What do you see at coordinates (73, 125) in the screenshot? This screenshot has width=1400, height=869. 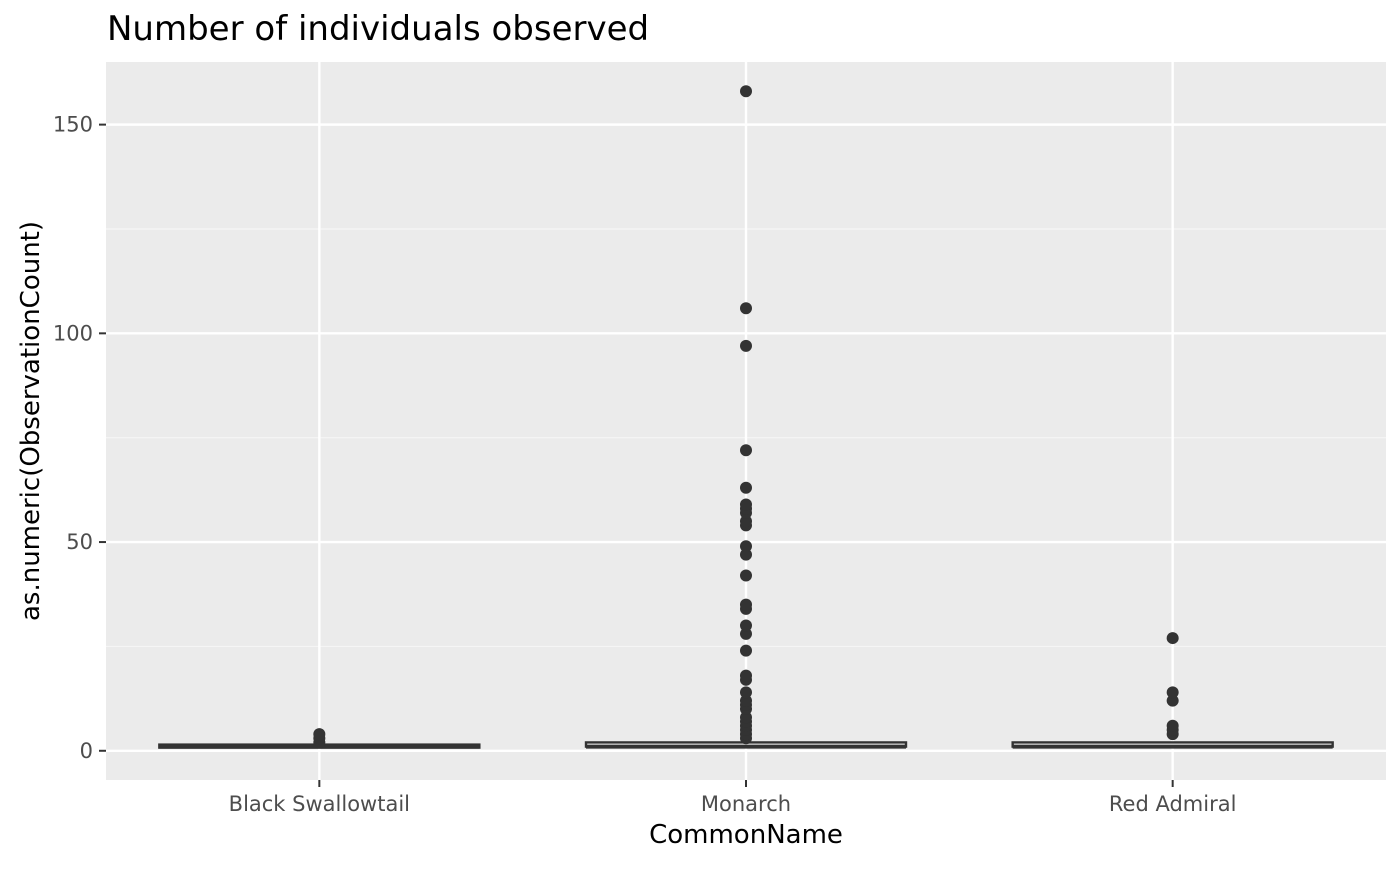 I see `y-tick-label: 150` at bounding box center [73, 125].